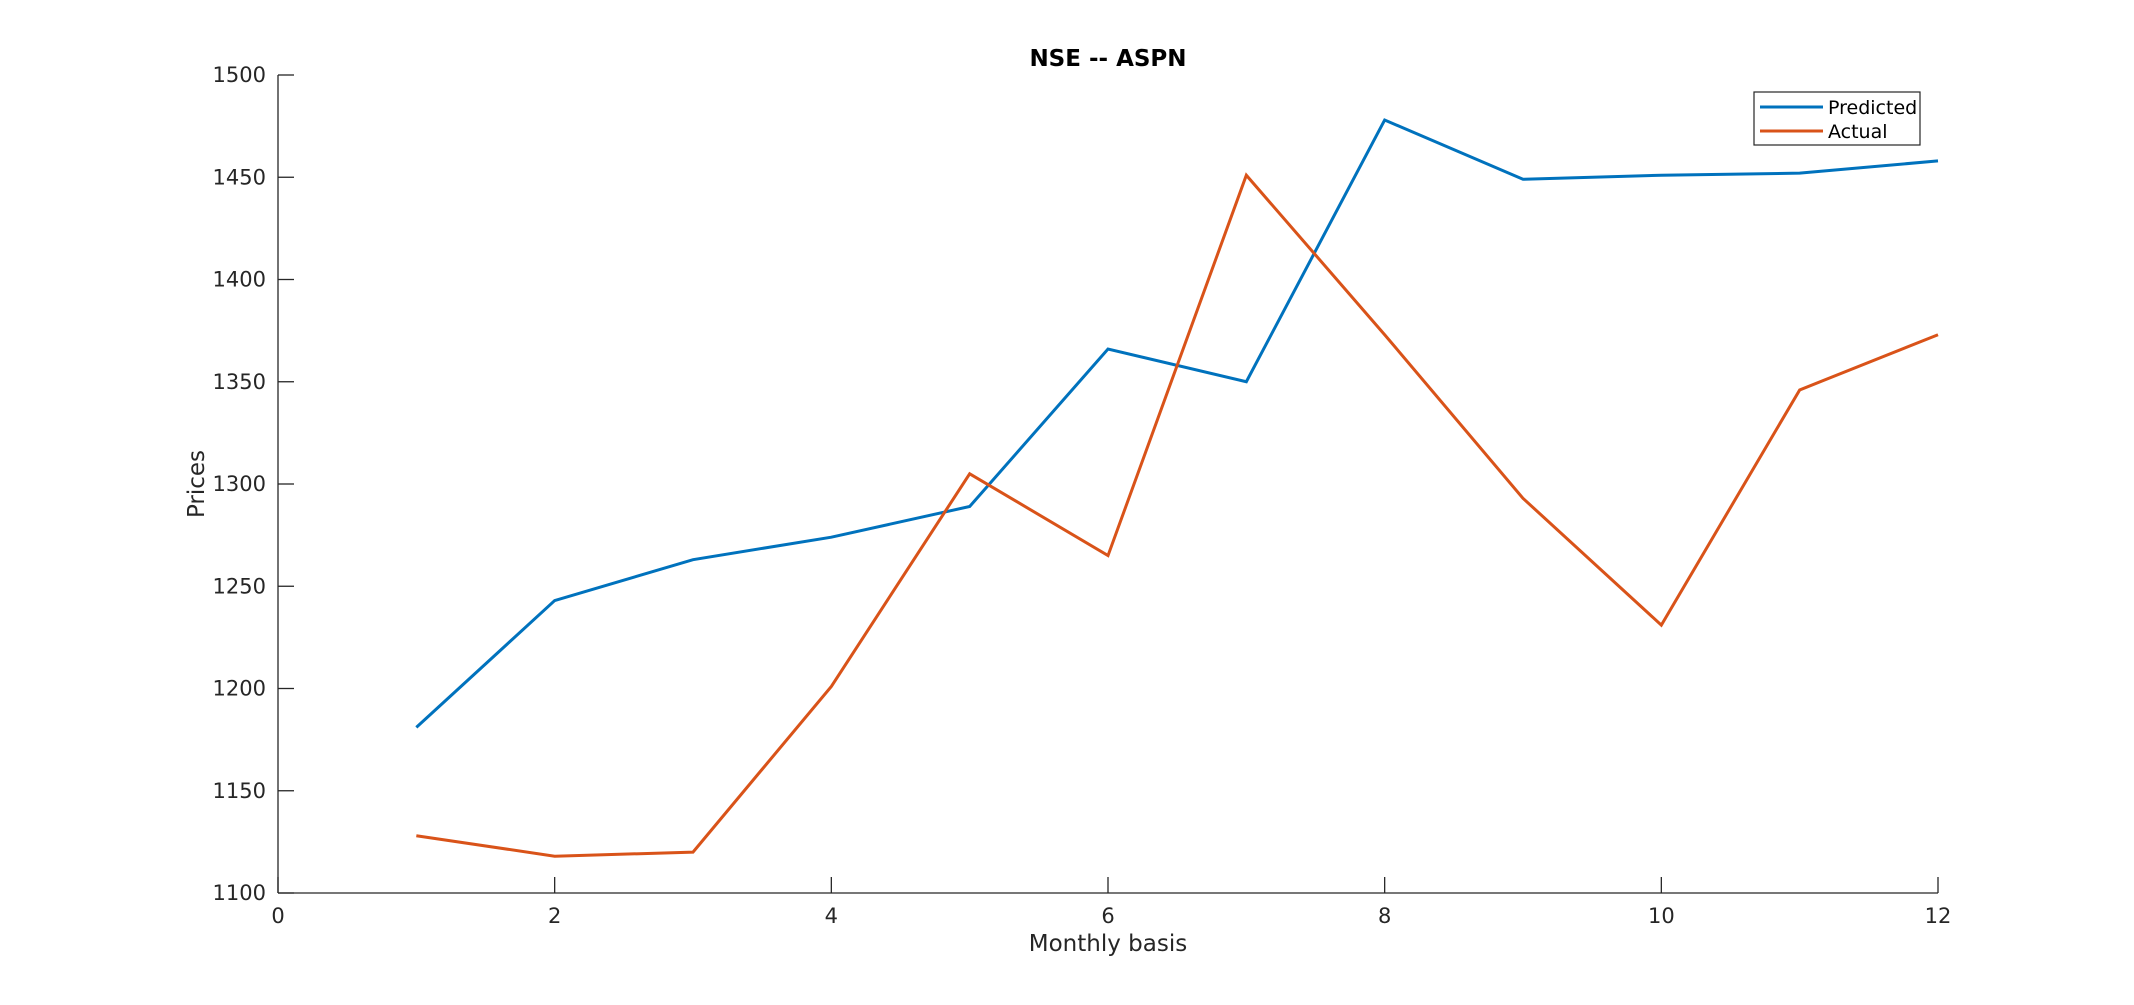  What do you see at coordinates (239, 791) in the screenshot?
I see `y-tick-label: 1150` at bounding box center [239, 791].